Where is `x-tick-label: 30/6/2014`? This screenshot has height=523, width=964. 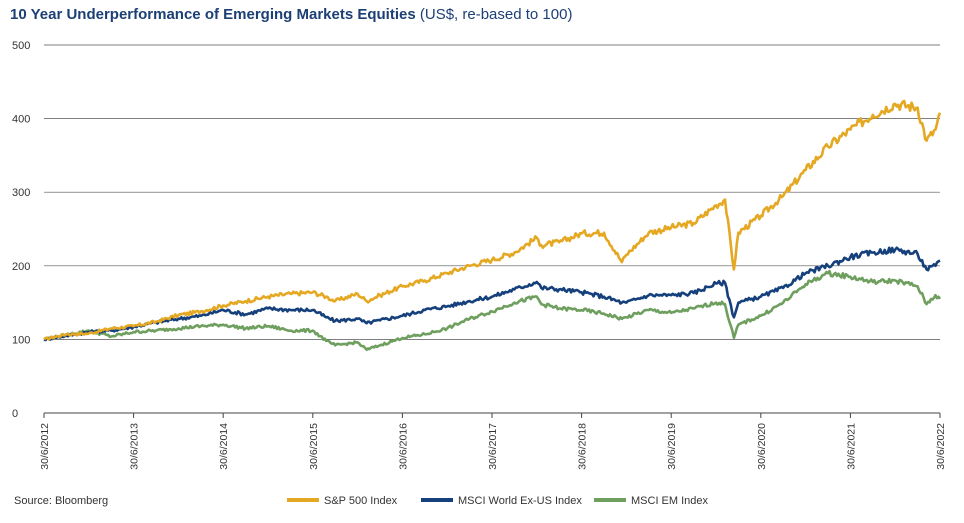 x-tick-label: 30/6/2014 is located at coordinates (224, 446).